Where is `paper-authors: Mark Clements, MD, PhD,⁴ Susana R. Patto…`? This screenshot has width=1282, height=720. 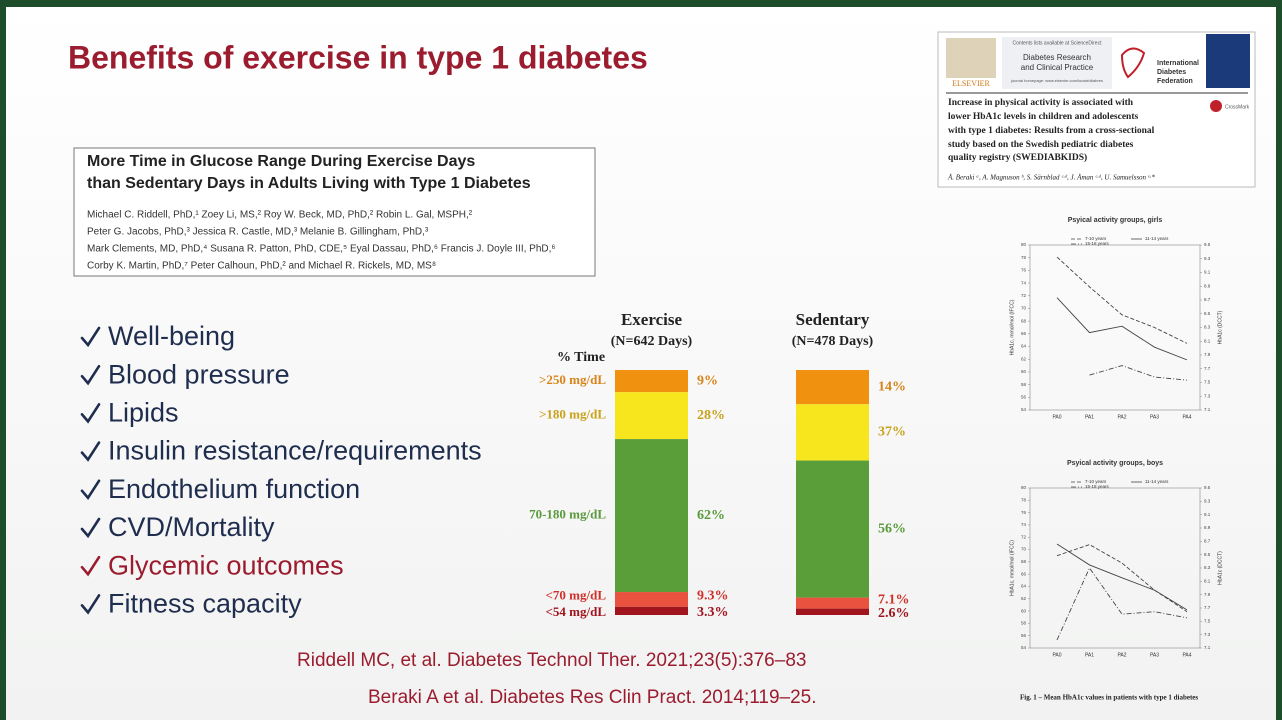
paper-authors: Mark Clements, MD, PhD,⁴ Susana R. Patto… is located at coordinates (321, 249).